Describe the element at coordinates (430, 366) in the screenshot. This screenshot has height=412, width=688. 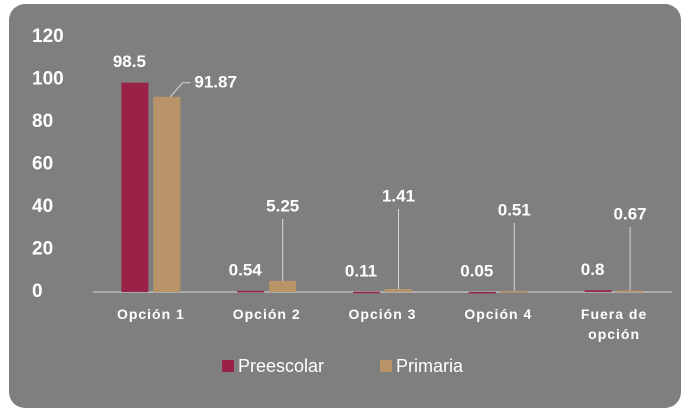
I see `legend-label: Primaria` at that location.